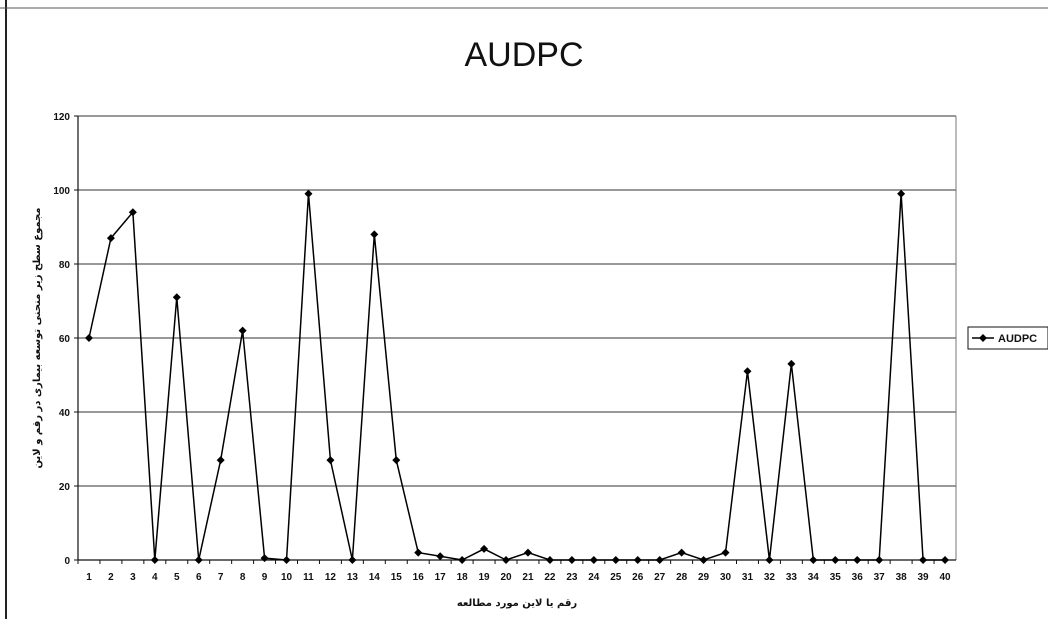  I want to click on x-tick-label: 35, so click(836, 577).